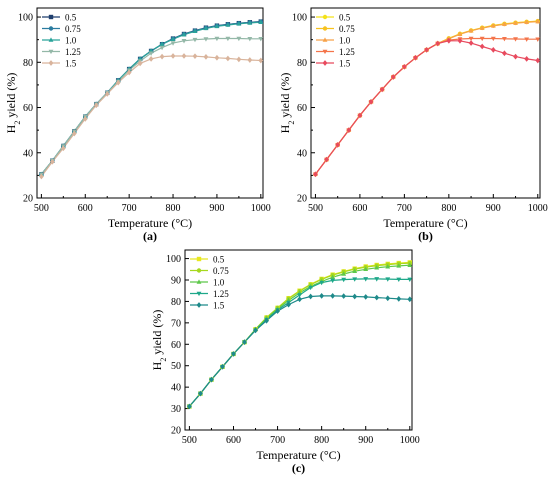 This screenshot has height=479, width=550. I want to click on x-tick-label: 500, so click(41, 208).